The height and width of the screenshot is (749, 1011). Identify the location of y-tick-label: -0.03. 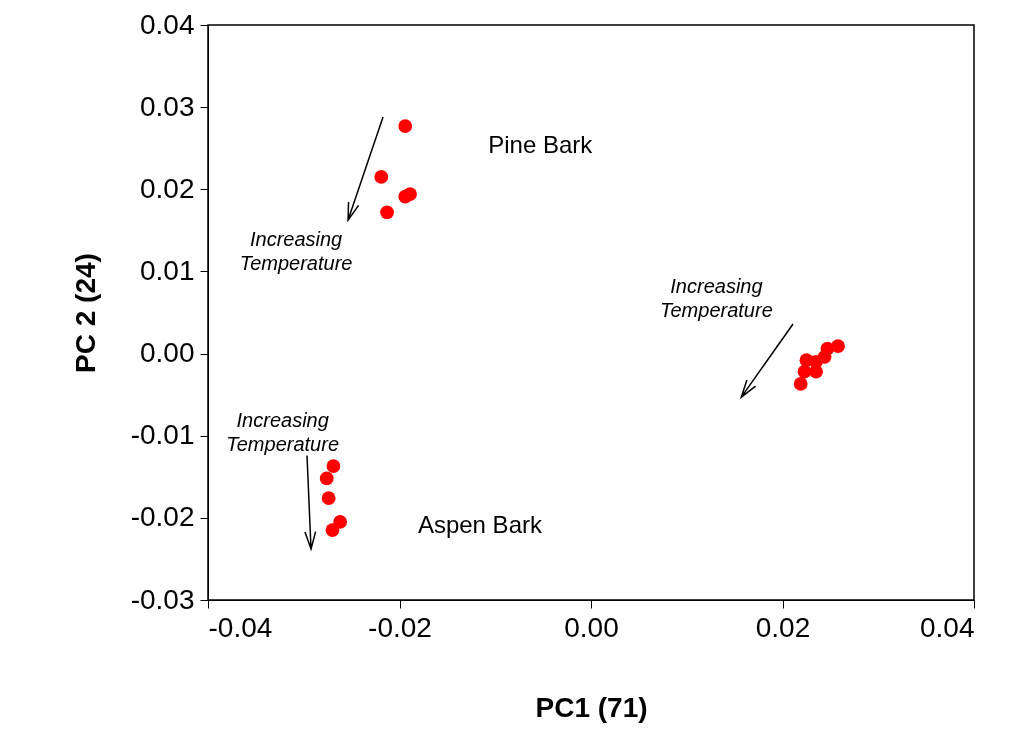
(162, 599).